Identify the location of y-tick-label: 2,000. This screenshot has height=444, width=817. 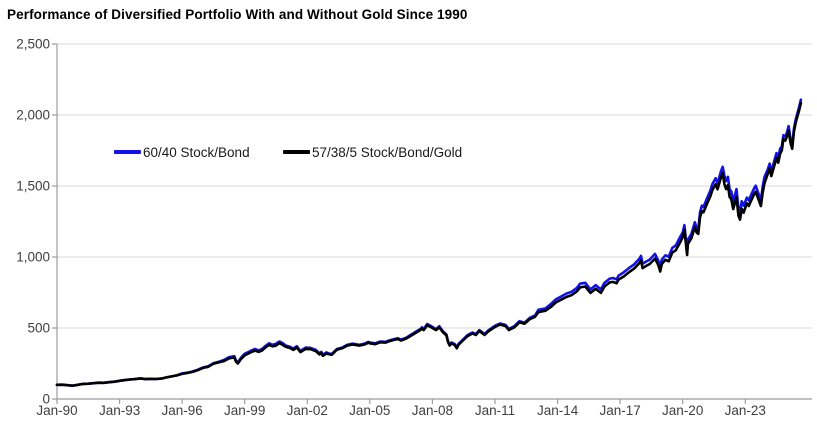
(33, 115).